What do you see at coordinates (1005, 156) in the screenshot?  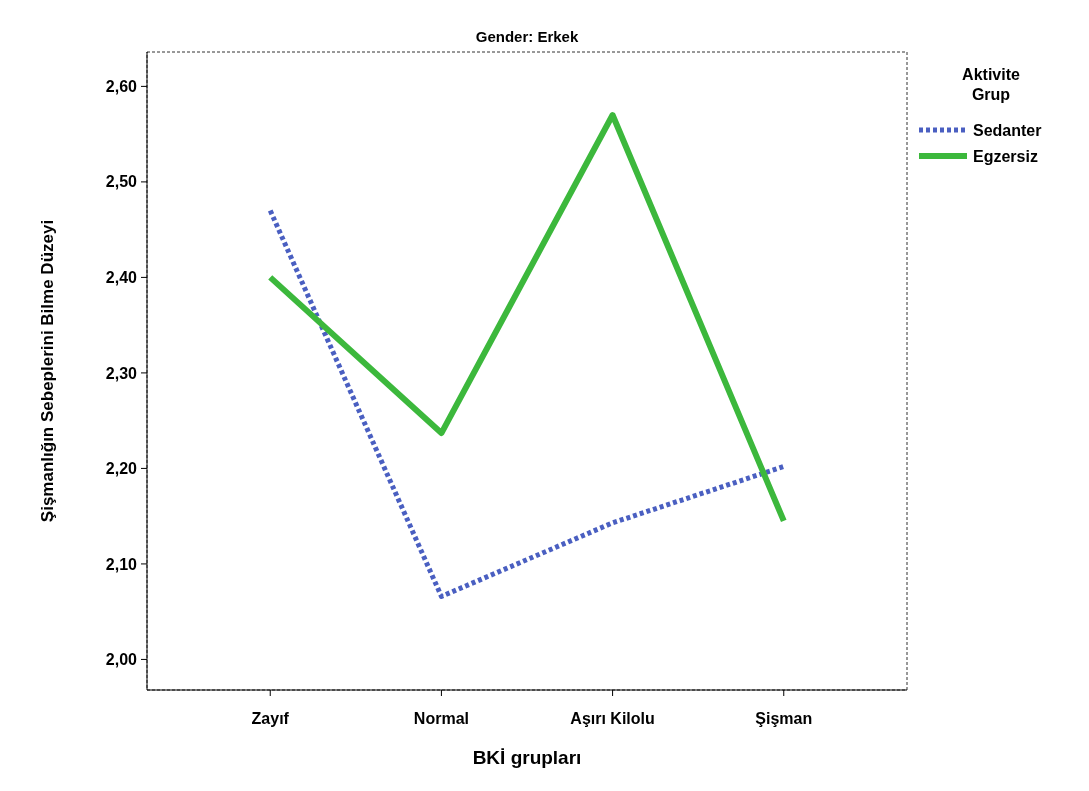 I see `legend-label: Egzersiz` at bounding box center [1005, 156].